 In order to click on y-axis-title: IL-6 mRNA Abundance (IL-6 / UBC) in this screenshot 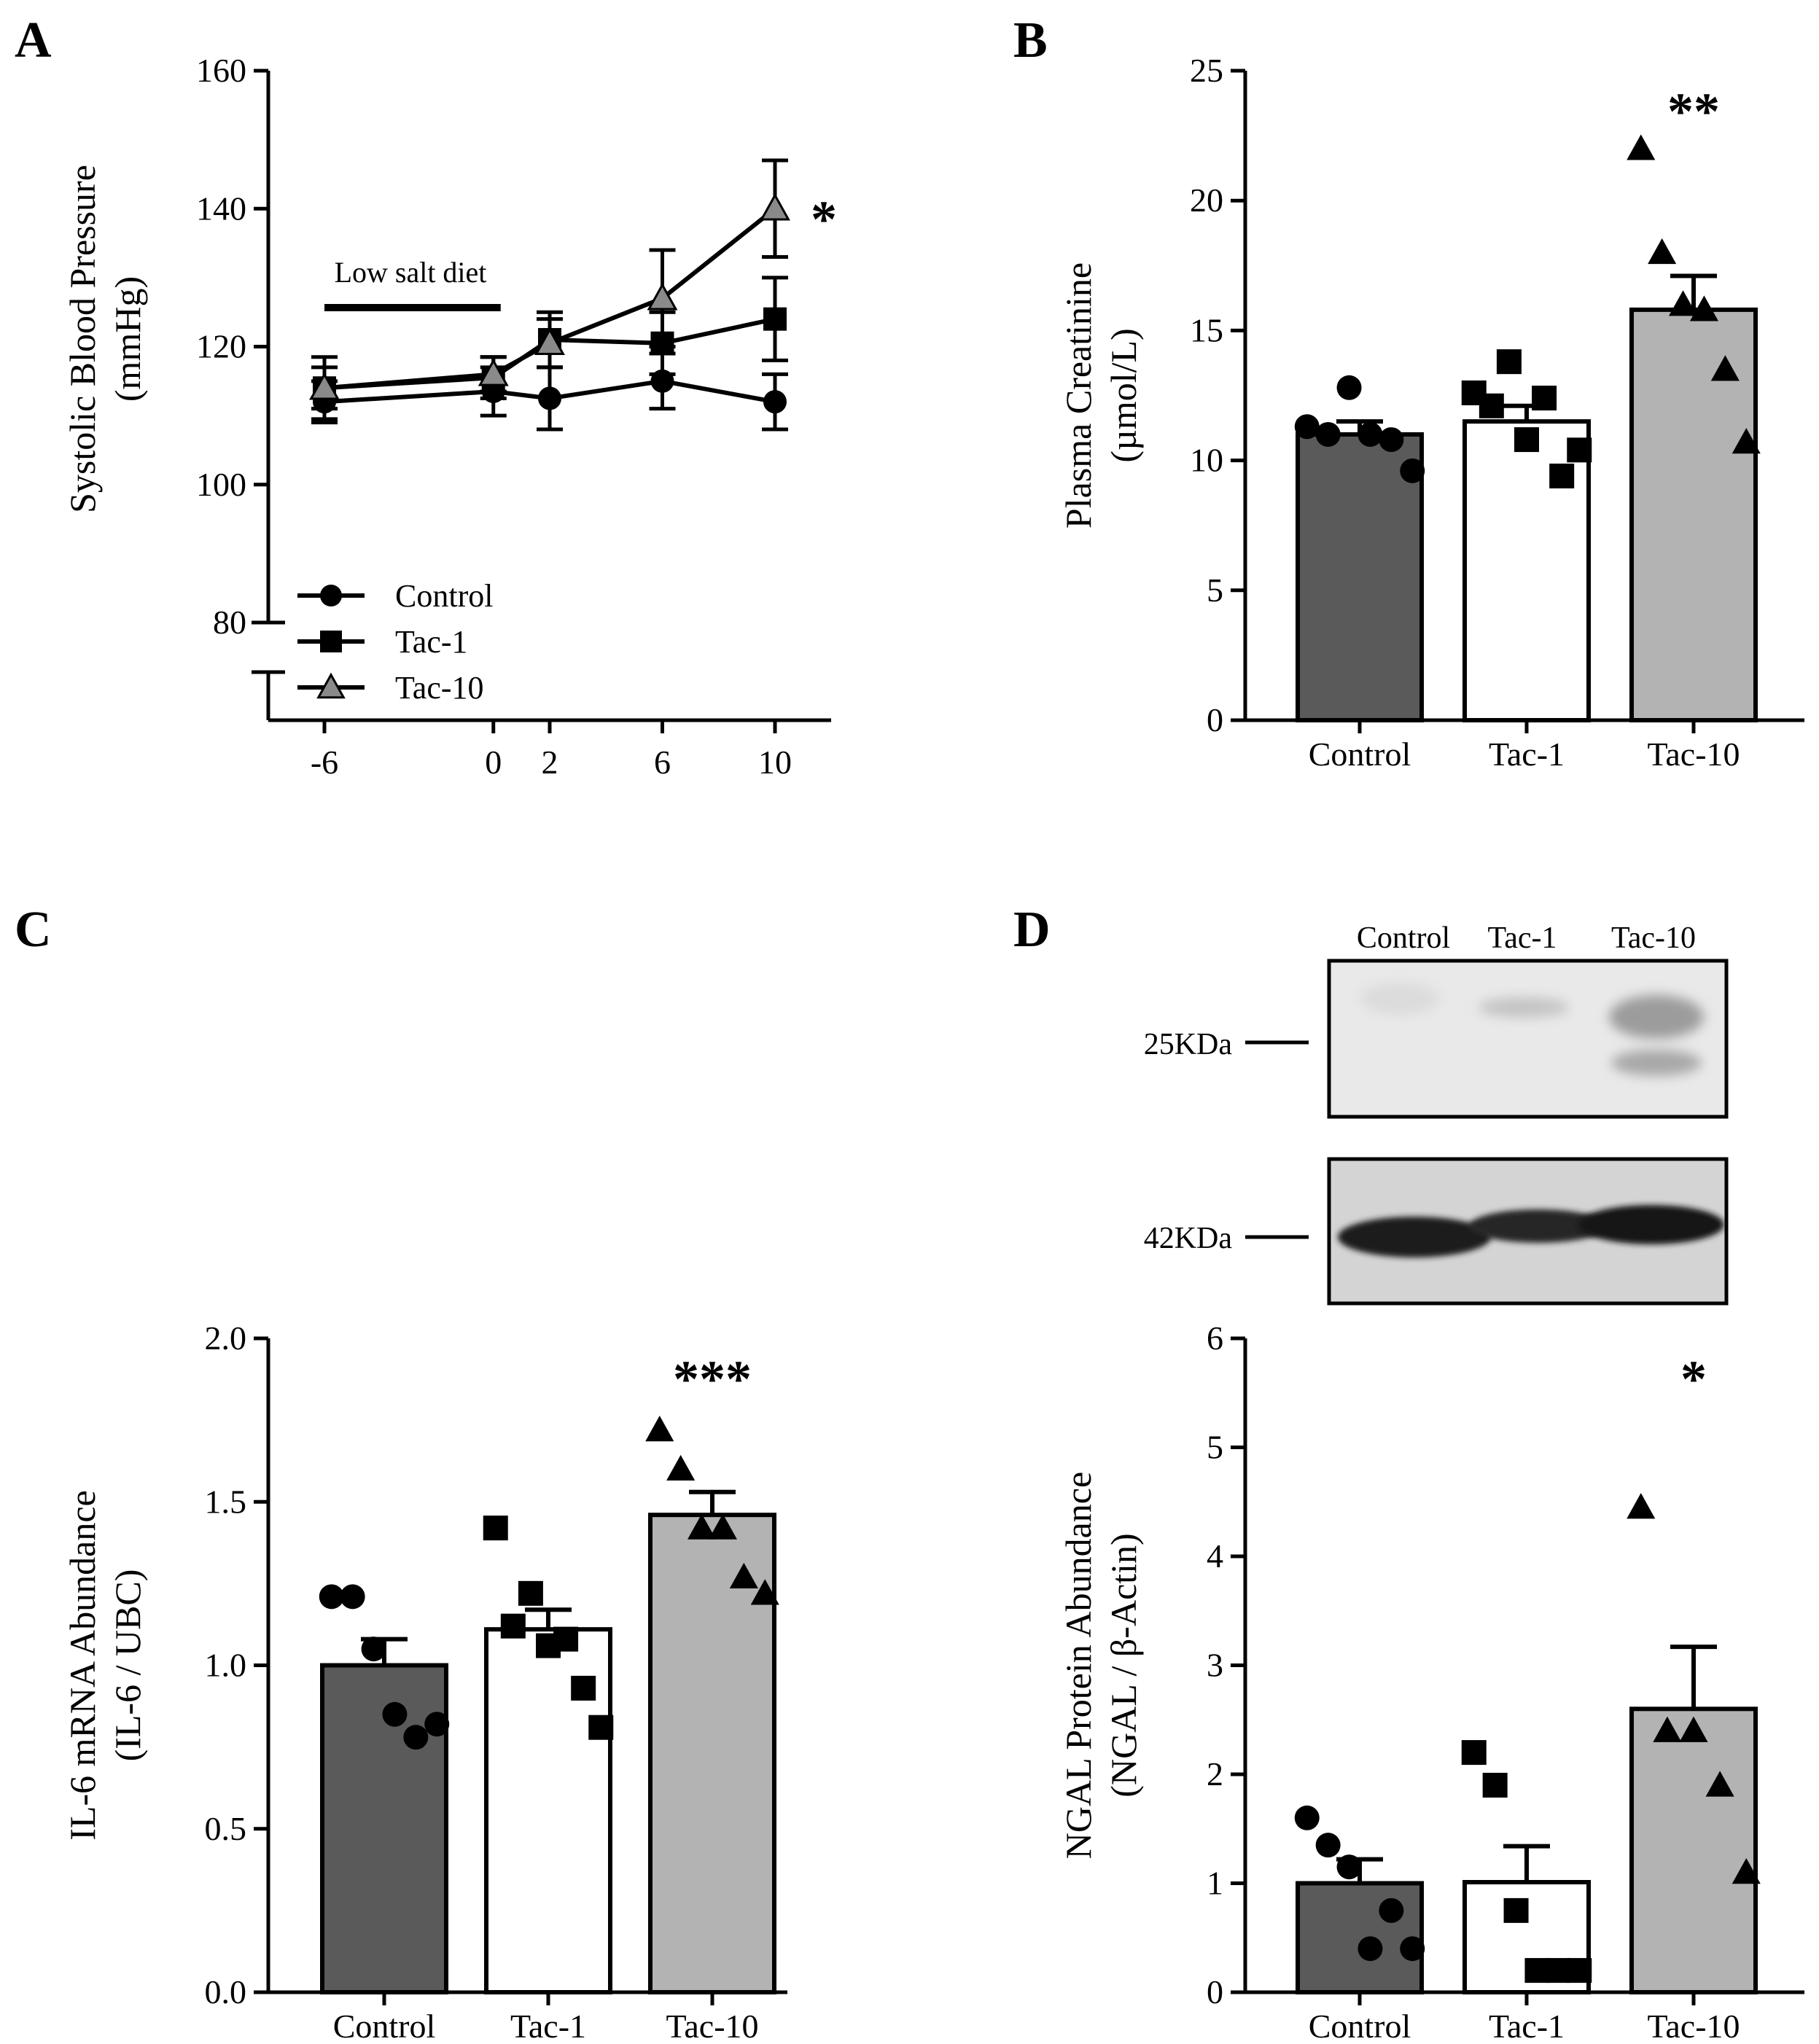, I will do `click(105, 1665)`.